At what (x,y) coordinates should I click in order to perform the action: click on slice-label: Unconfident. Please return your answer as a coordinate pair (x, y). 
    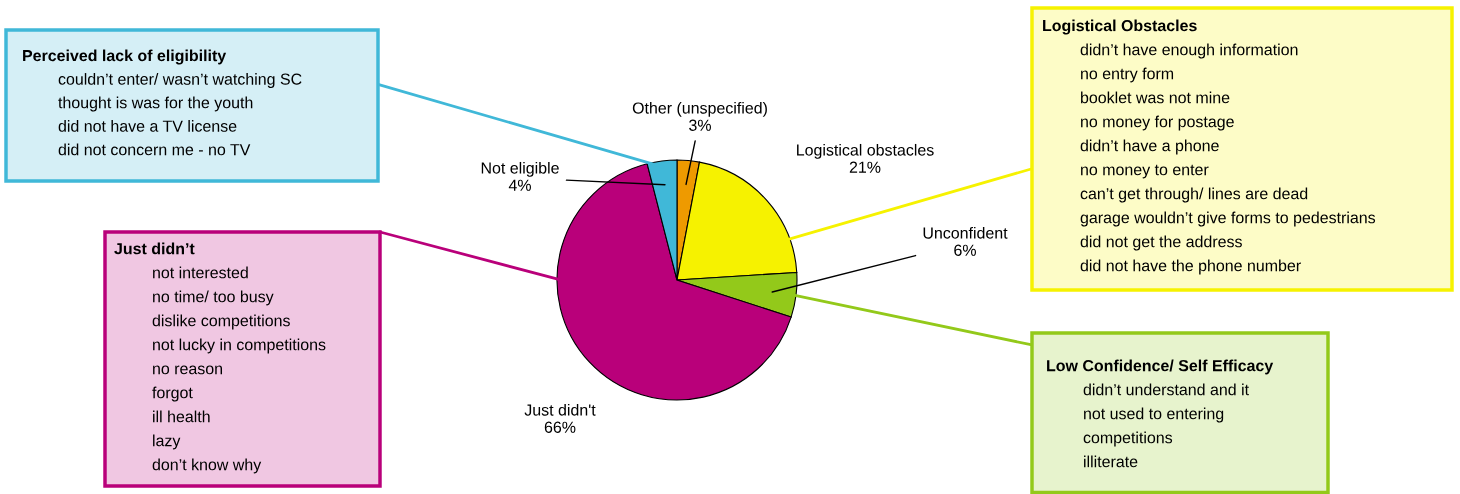
    Looking at the image, I should click on (965, 232).